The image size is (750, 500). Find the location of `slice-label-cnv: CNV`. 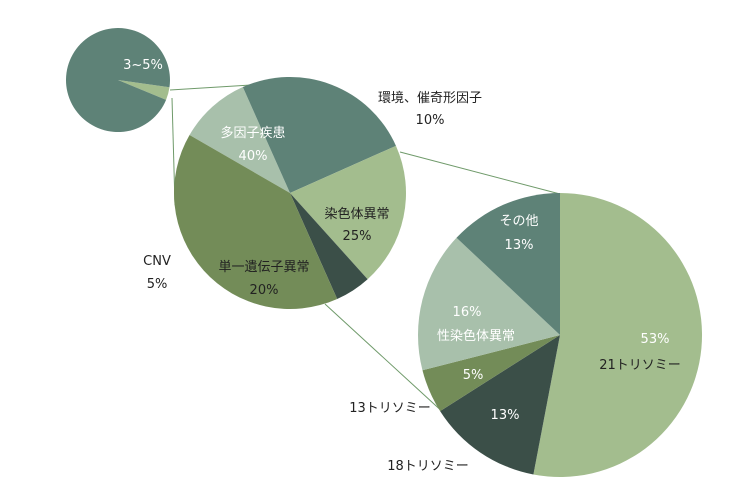

slice-label-cnv: CNV is located at coordinates (157, 261).